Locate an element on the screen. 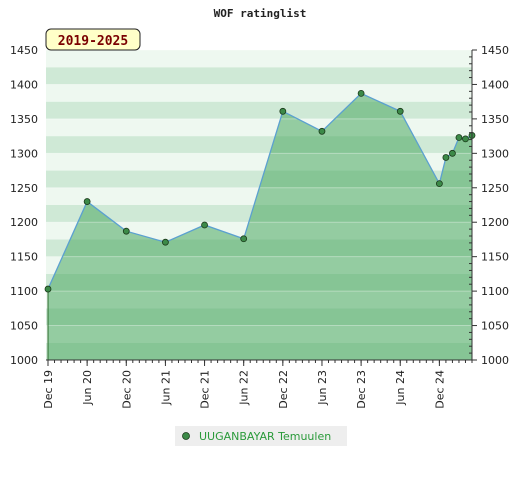 The width and height of the screenshot is (520, 480). x-tick-label: Jun 22 is located at coordinates (244, 388).